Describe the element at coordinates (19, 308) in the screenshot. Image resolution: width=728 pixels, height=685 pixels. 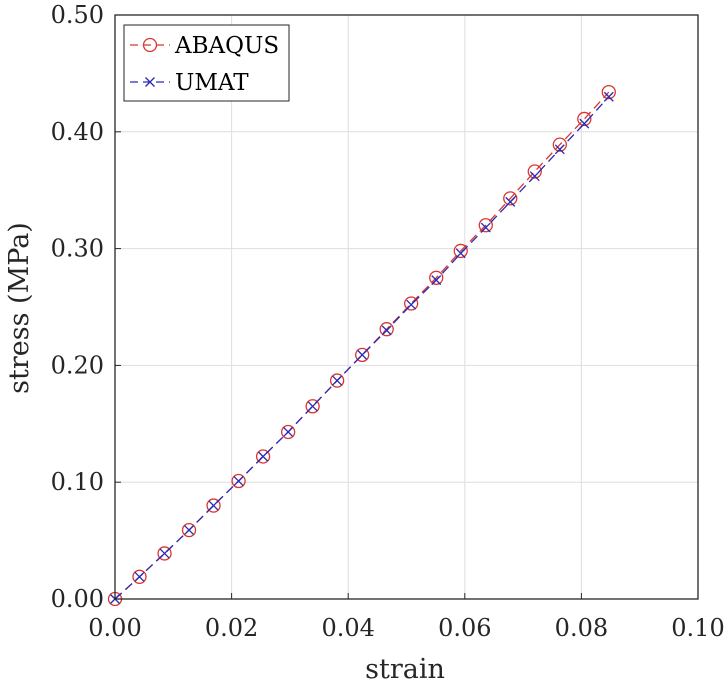
I see `y-axis-title: stress (MPa)` at that location.